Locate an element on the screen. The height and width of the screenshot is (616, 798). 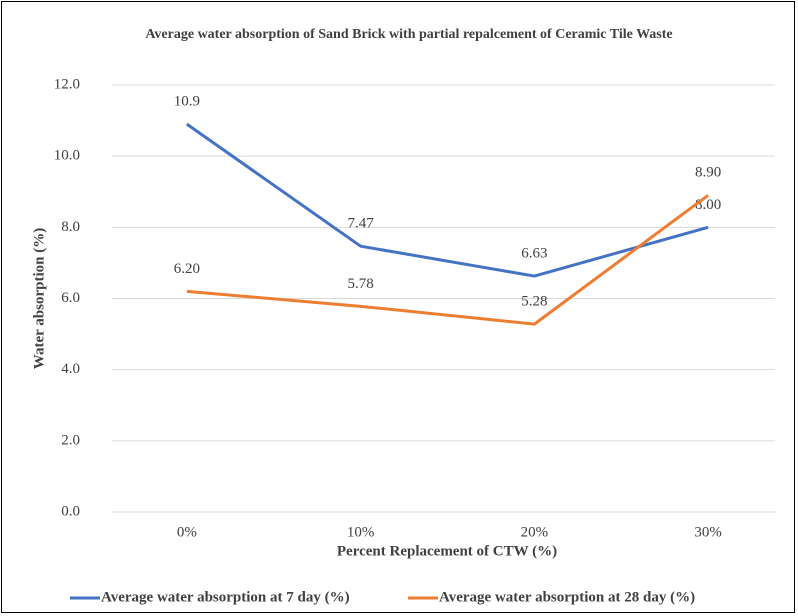
x-tick-label: 20% is located at coordinates (535, 532).